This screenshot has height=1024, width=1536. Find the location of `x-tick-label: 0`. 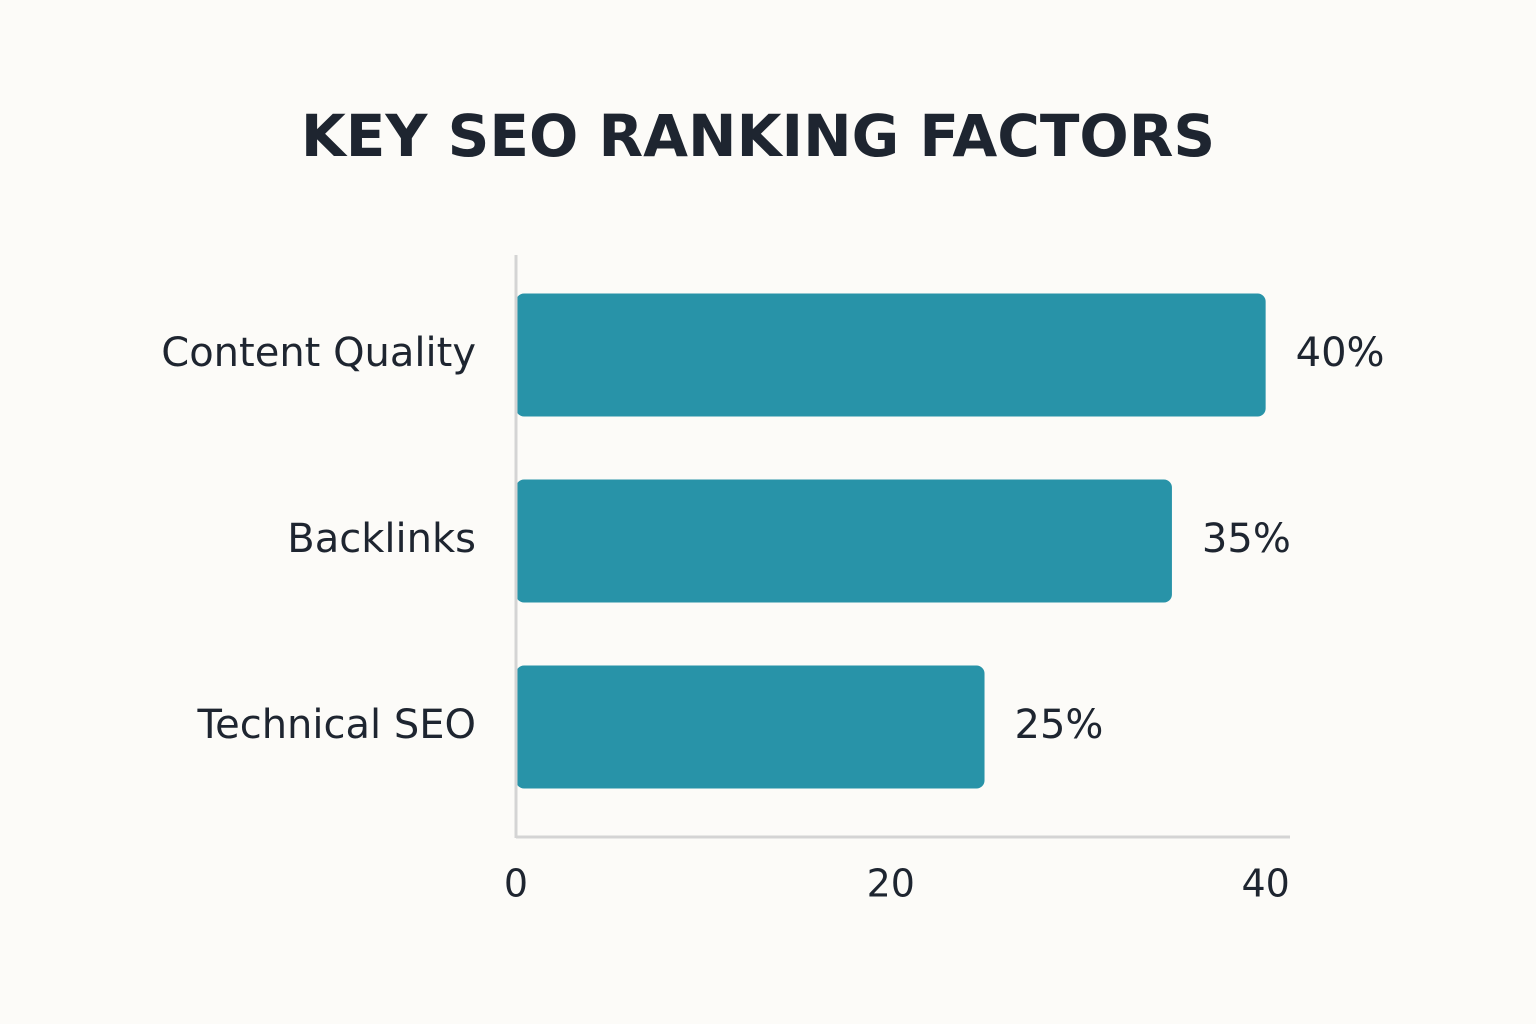

x-tick-label: 0 is located at coordinates (516, 884).